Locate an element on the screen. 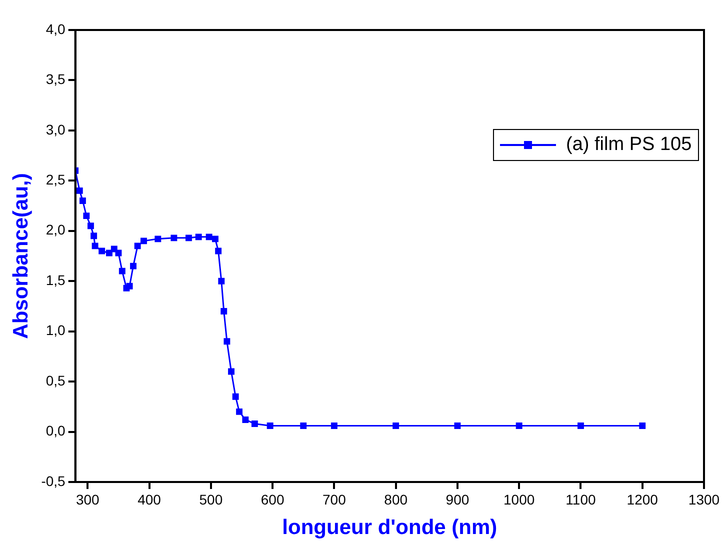 This screenshot has height=550, width=724. y-tick-label: 1,0 is located at coordinates (56, 330).